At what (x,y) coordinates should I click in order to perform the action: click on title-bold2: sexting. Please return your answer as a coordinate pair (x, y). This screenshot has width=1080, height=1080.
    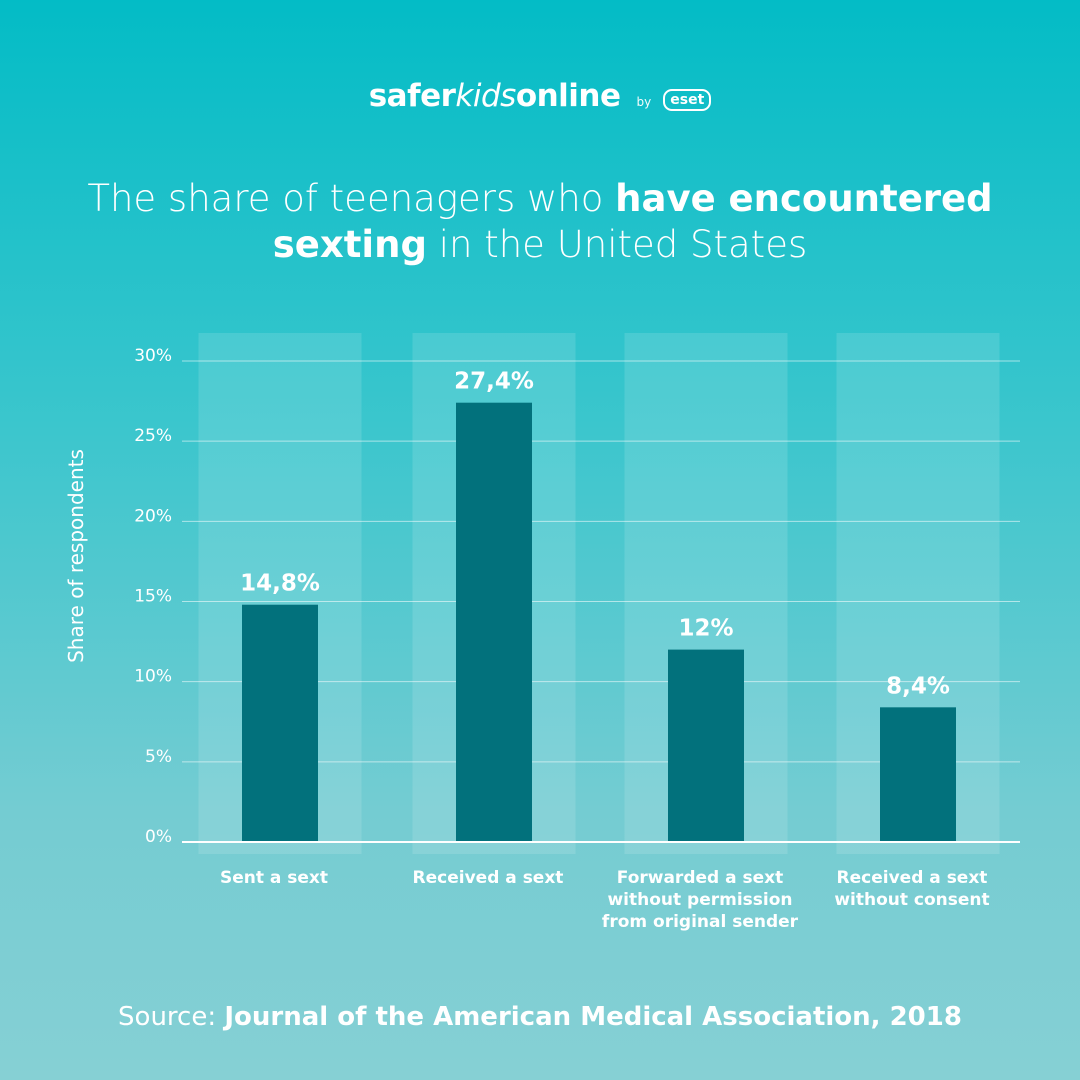
    Looking at the image, I should click on (349, 244).